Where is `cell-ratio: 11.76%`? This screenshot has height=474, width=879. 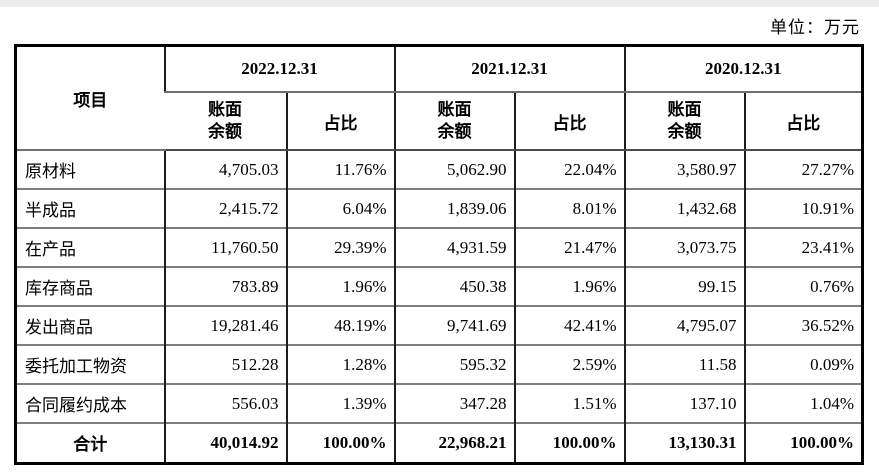 cell-ratio: 11.76% is located at coordinates (340, 169).